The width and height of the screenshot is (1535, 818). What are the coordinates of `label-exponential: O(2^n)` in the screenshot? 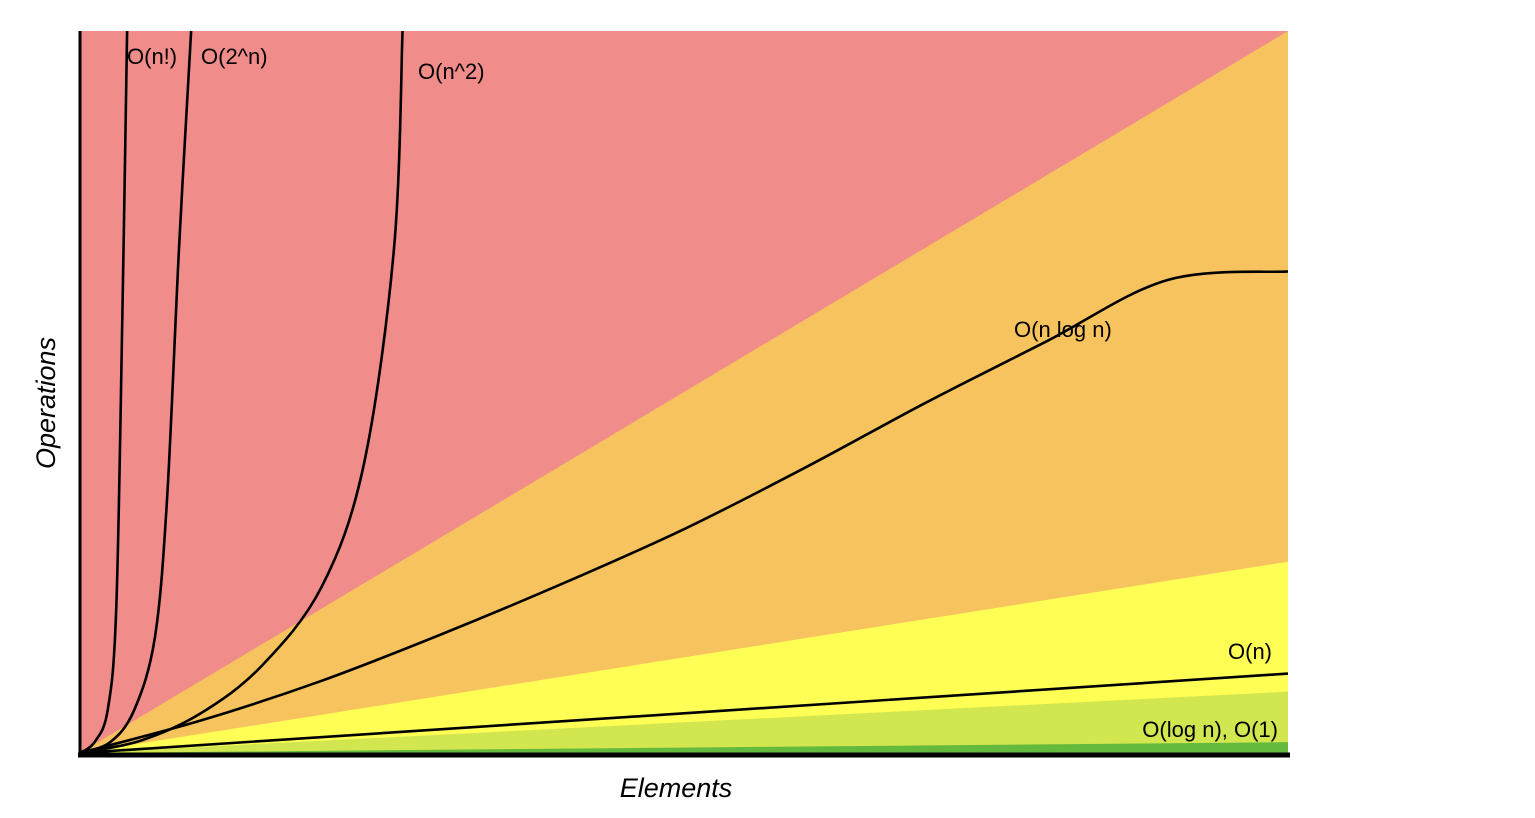 It's located at (234, 56).